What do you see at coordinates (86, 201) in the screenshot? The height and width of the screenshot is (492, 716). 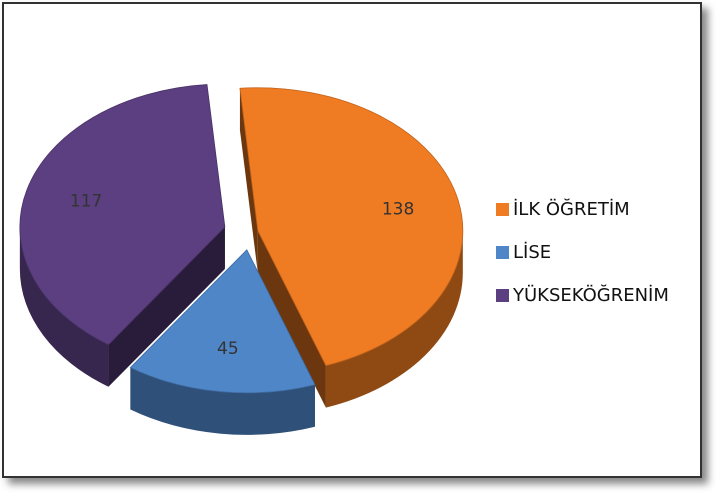 I see `value-label: 117` at bounding box center [86, 201].